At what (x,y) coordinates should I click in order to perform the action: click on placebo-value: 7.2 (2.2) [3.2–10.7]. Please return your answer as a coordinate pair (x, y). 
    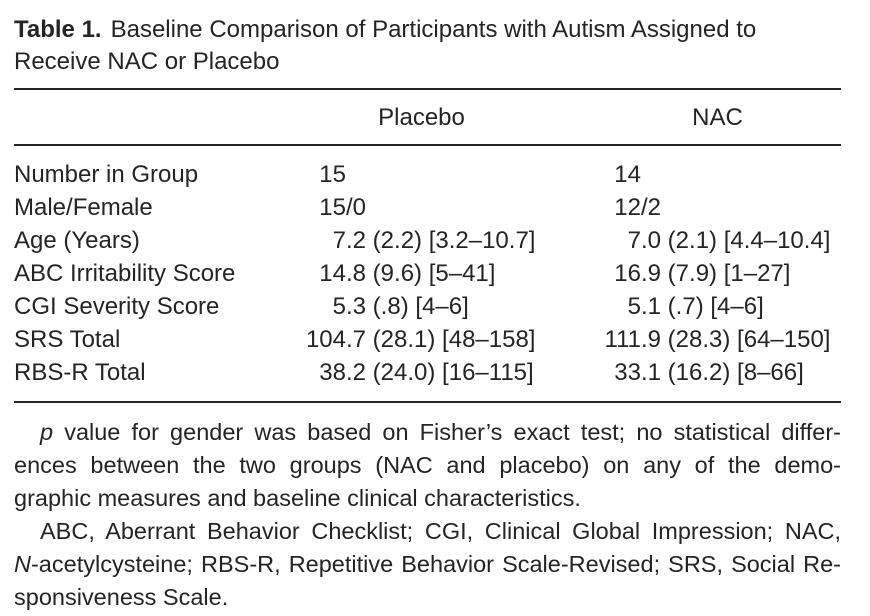
    Looking at the image, I should click on (441, 240).